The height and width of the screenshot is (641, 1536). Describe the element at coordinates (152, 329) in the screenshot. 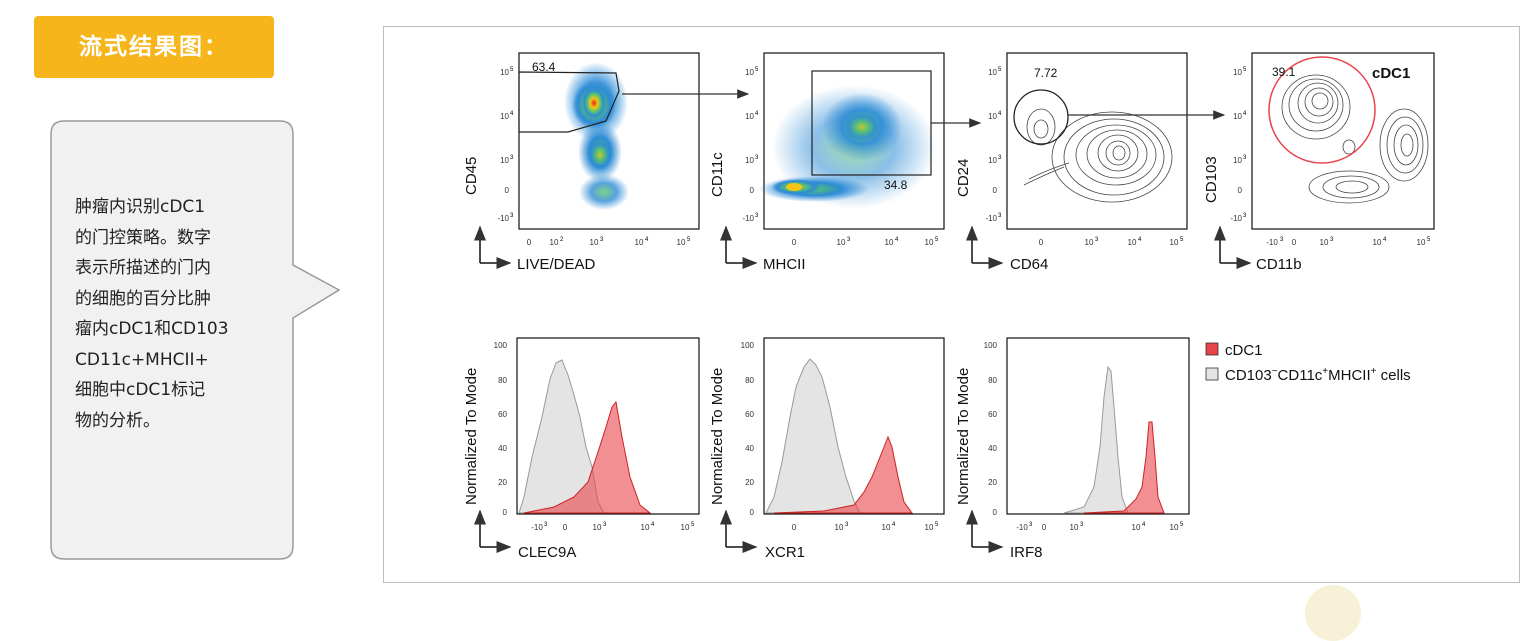

I see `description-line: 瘤内cDC1和CD103` at that location.